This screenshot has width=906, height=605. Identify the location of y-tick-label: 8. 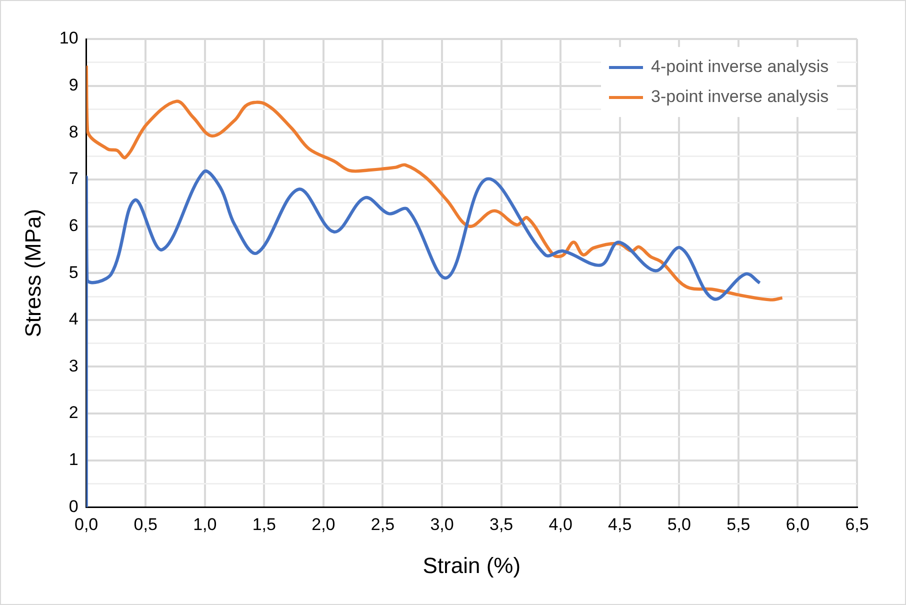
(73, 132).